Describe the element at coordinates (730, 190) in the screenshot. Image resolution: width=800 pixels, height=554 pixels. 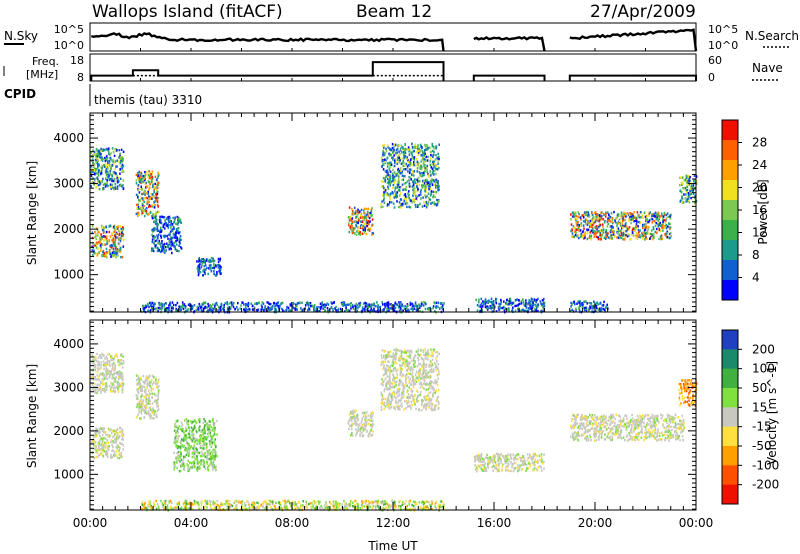
I see `colorbar-segment` at that location.